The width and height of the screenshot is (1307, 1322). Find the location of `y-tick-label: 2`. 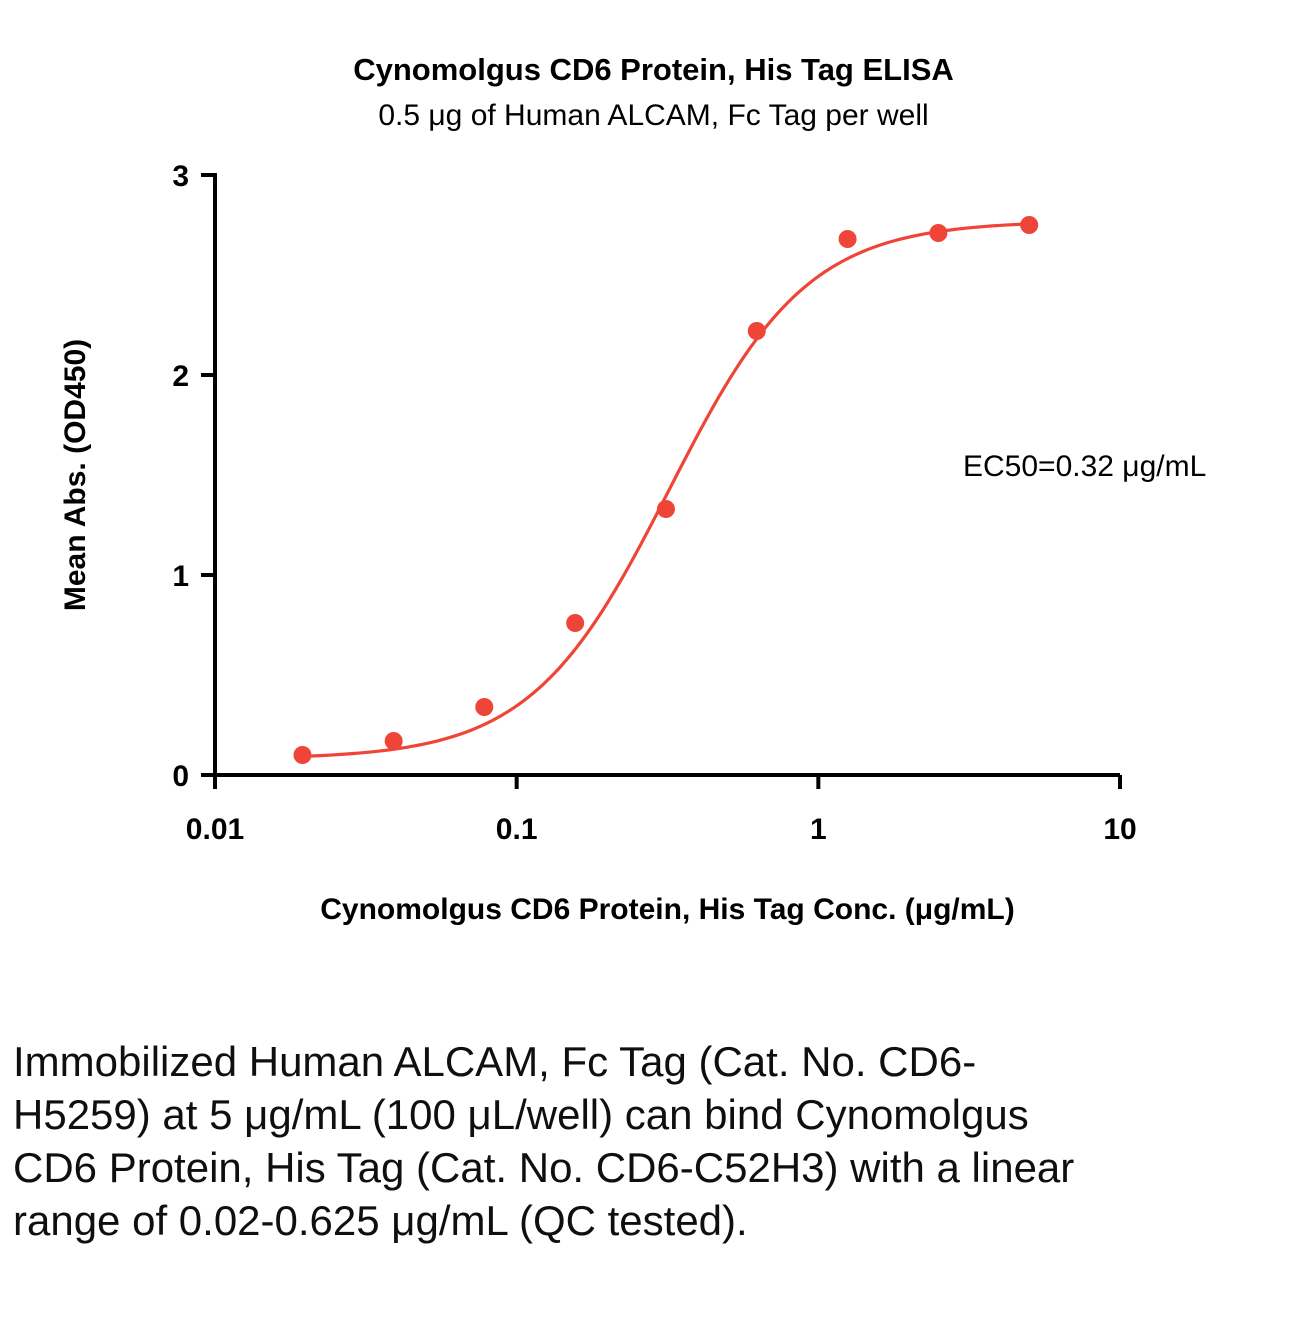

y-tick-label: 2 is located at coordinates (180, 376).